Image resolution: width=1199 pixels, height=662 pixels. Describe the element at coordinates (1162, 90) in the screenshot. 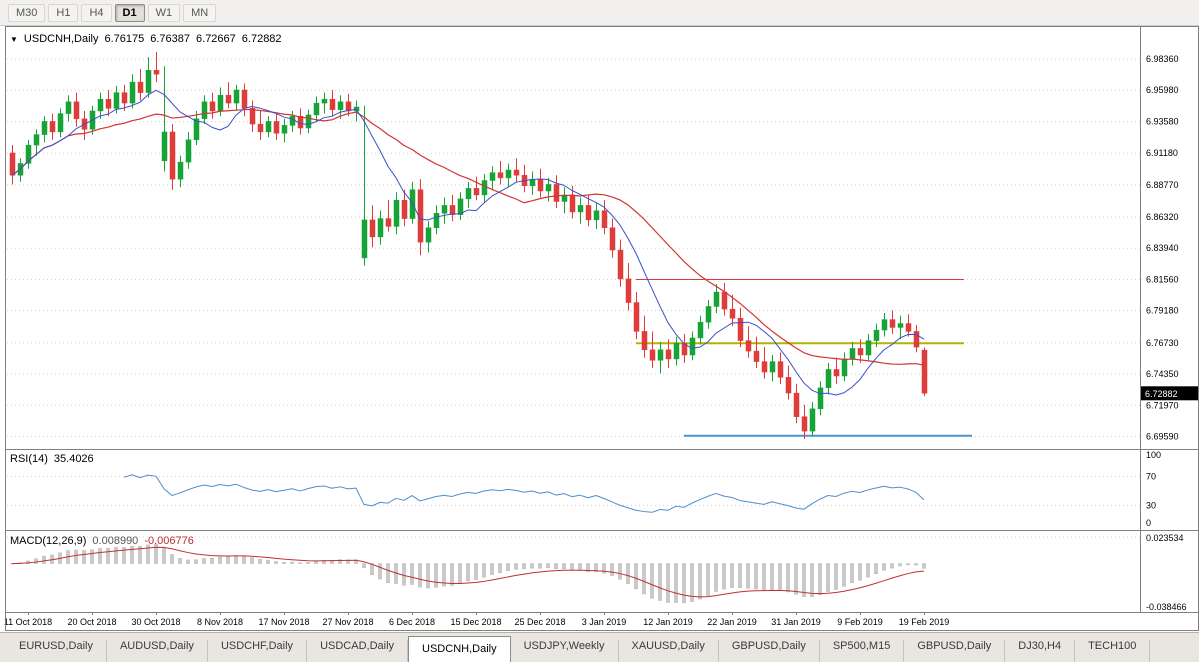

I see `svg-text: 6.95980` at that location.